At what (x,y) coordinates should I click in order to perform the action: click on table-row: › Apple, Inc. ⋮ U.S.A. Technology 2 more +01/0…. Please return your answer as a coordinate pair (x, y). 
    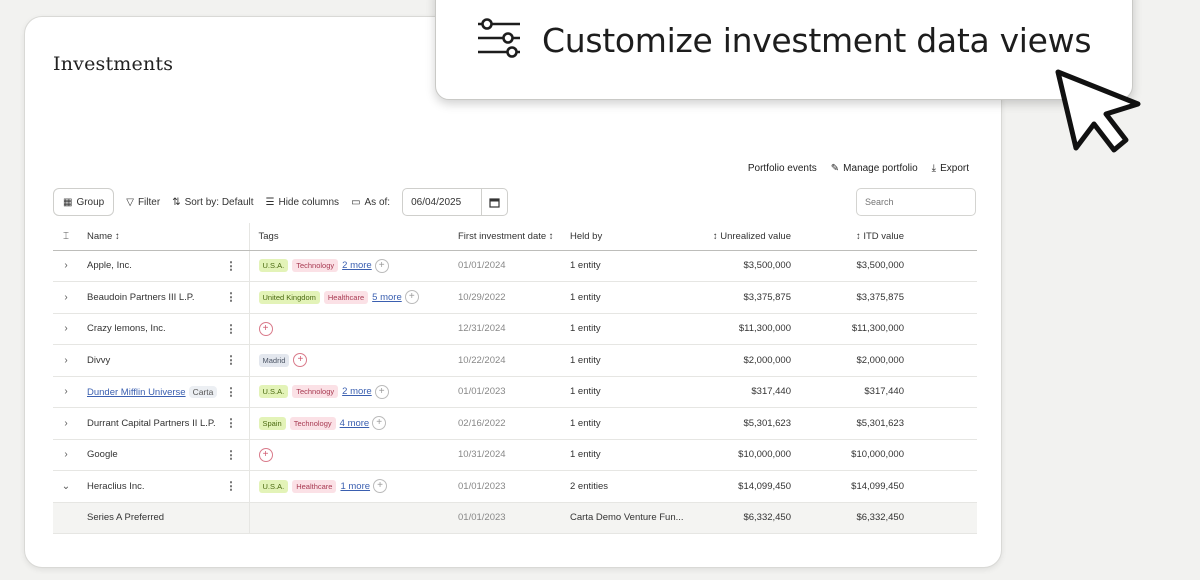
    Looking at the image, I should click on (515, 266).